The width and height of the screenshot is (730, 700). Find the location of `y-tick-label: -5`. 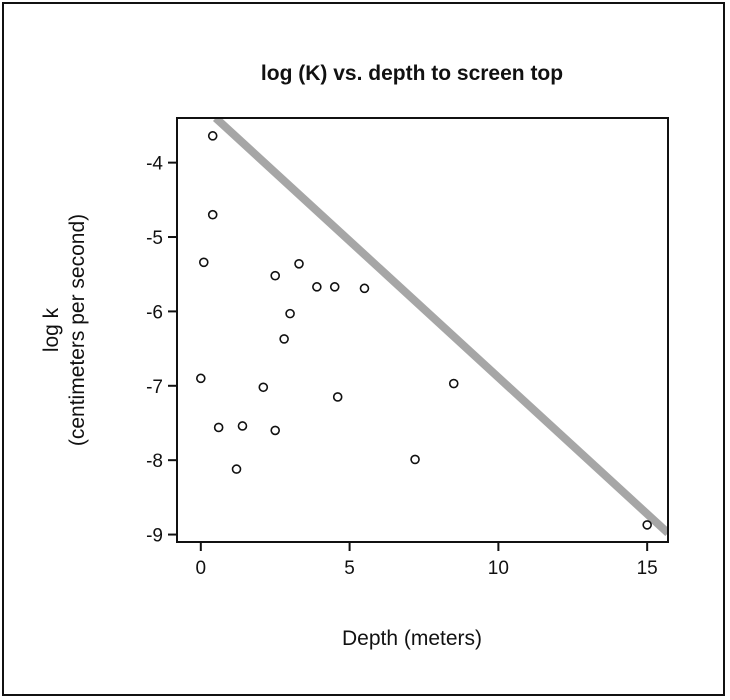

y-tick-label: -5 is located at coordinates (154, 238).